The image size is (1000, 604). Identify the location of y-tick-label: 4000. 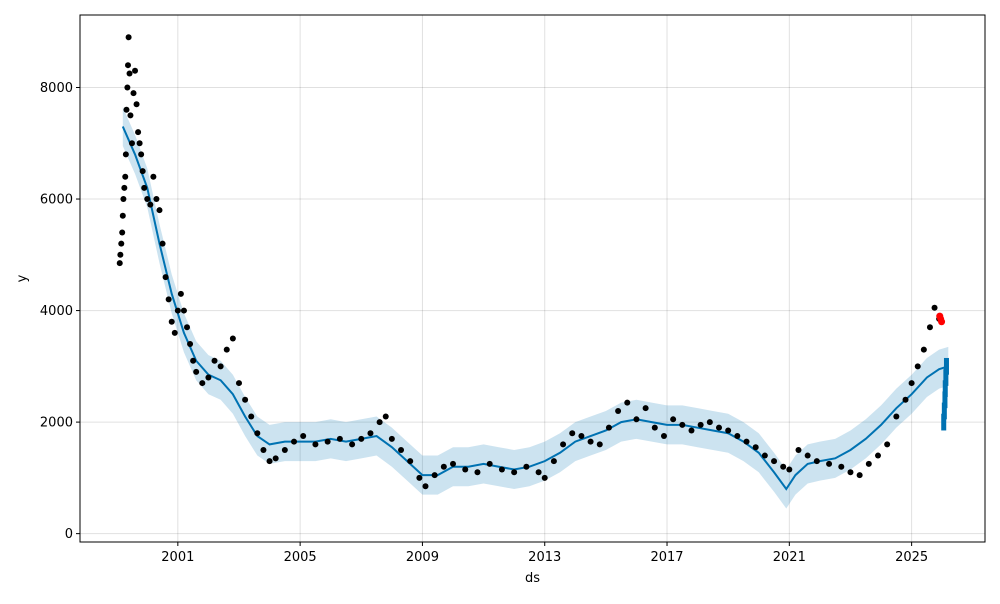
(56, 311).